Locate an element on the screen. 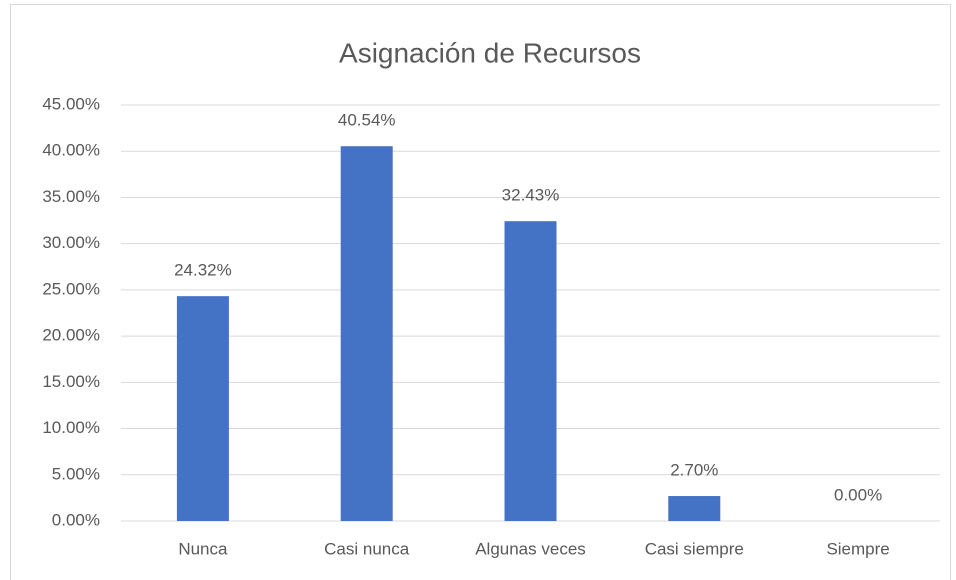 Image resolution: width=956 pixels, height=580 pixels. data-label: 32.43% is located at coordinates (531, 195).